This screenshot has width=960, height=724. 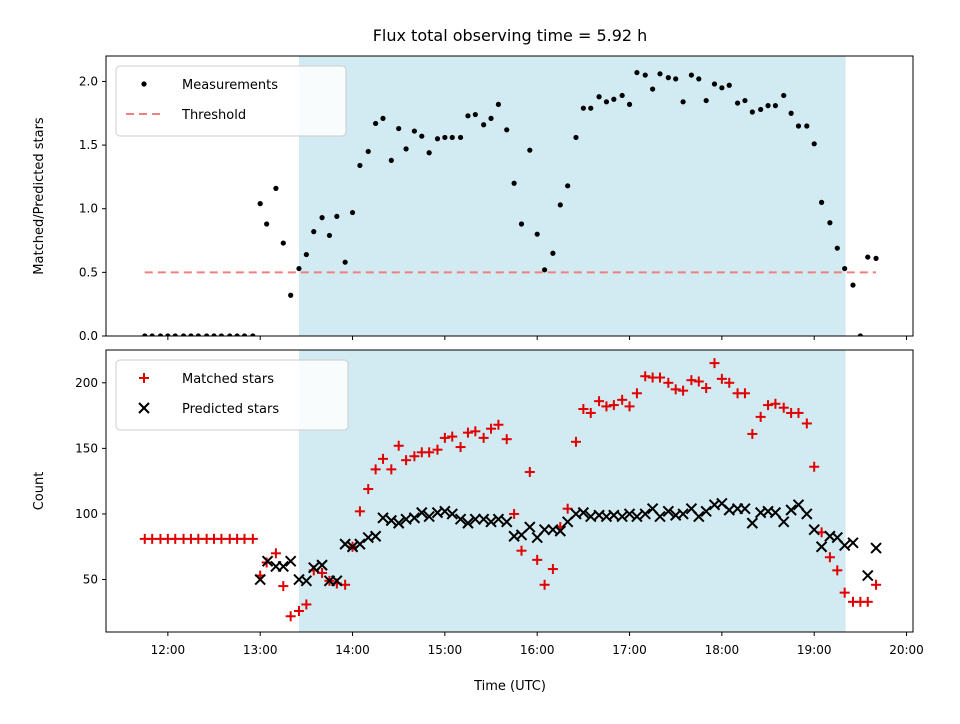 What do you see at coordinates (88, 209) in the screenshot?
I see `y-tick-label: 1.0` at bounding box center [88, 209].